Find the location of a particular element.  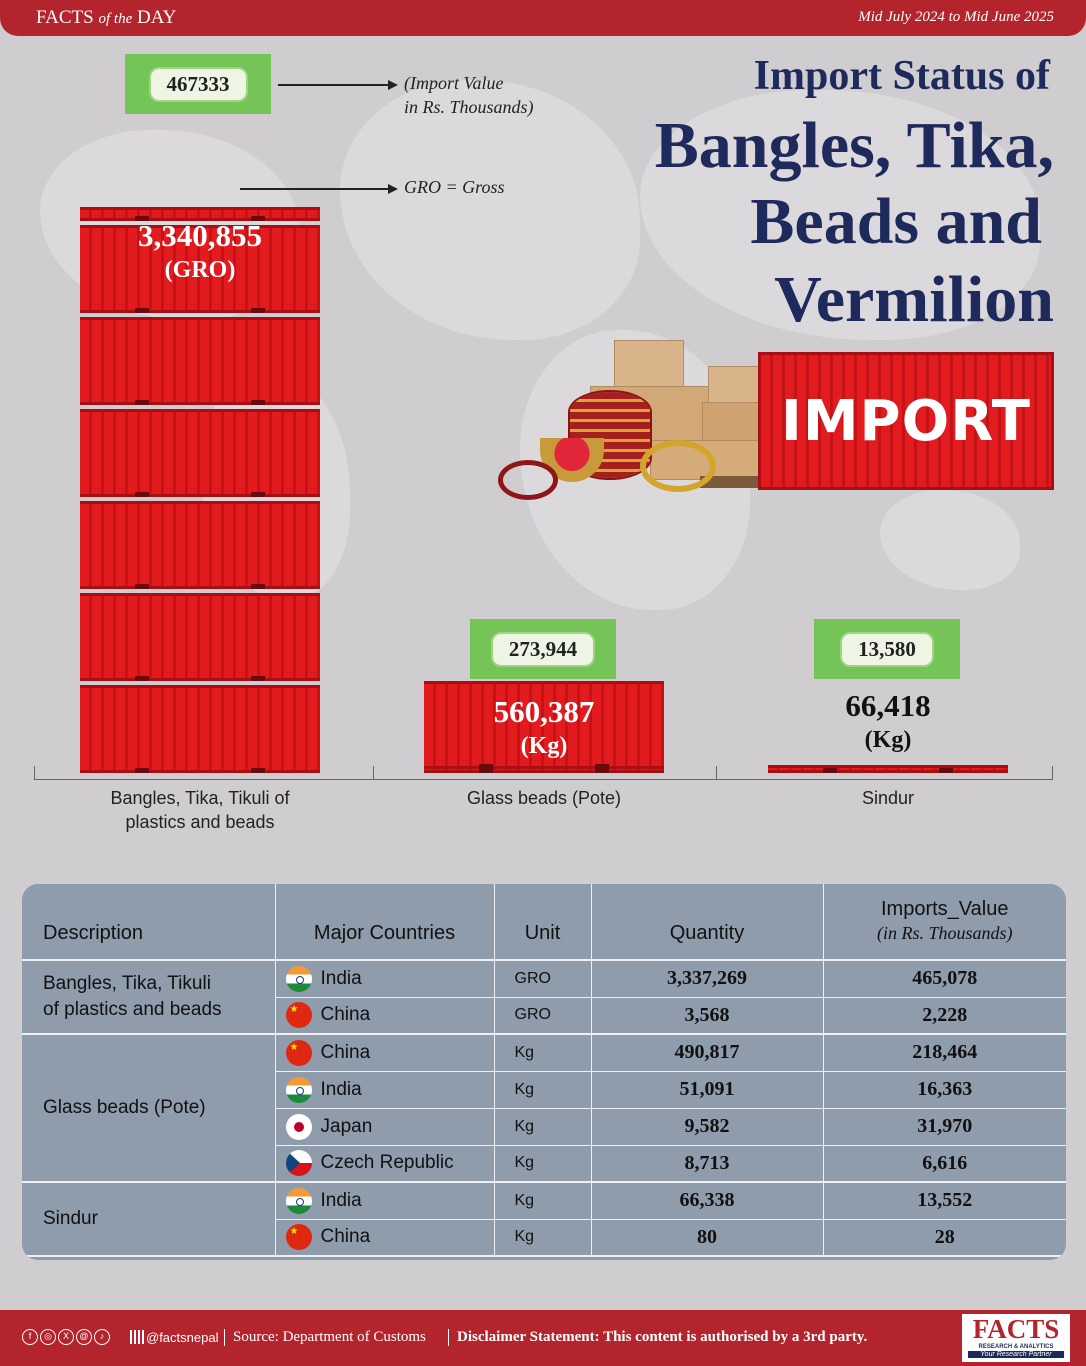

quantity-cell: 9,582 is located at coordinates (707, 1127).